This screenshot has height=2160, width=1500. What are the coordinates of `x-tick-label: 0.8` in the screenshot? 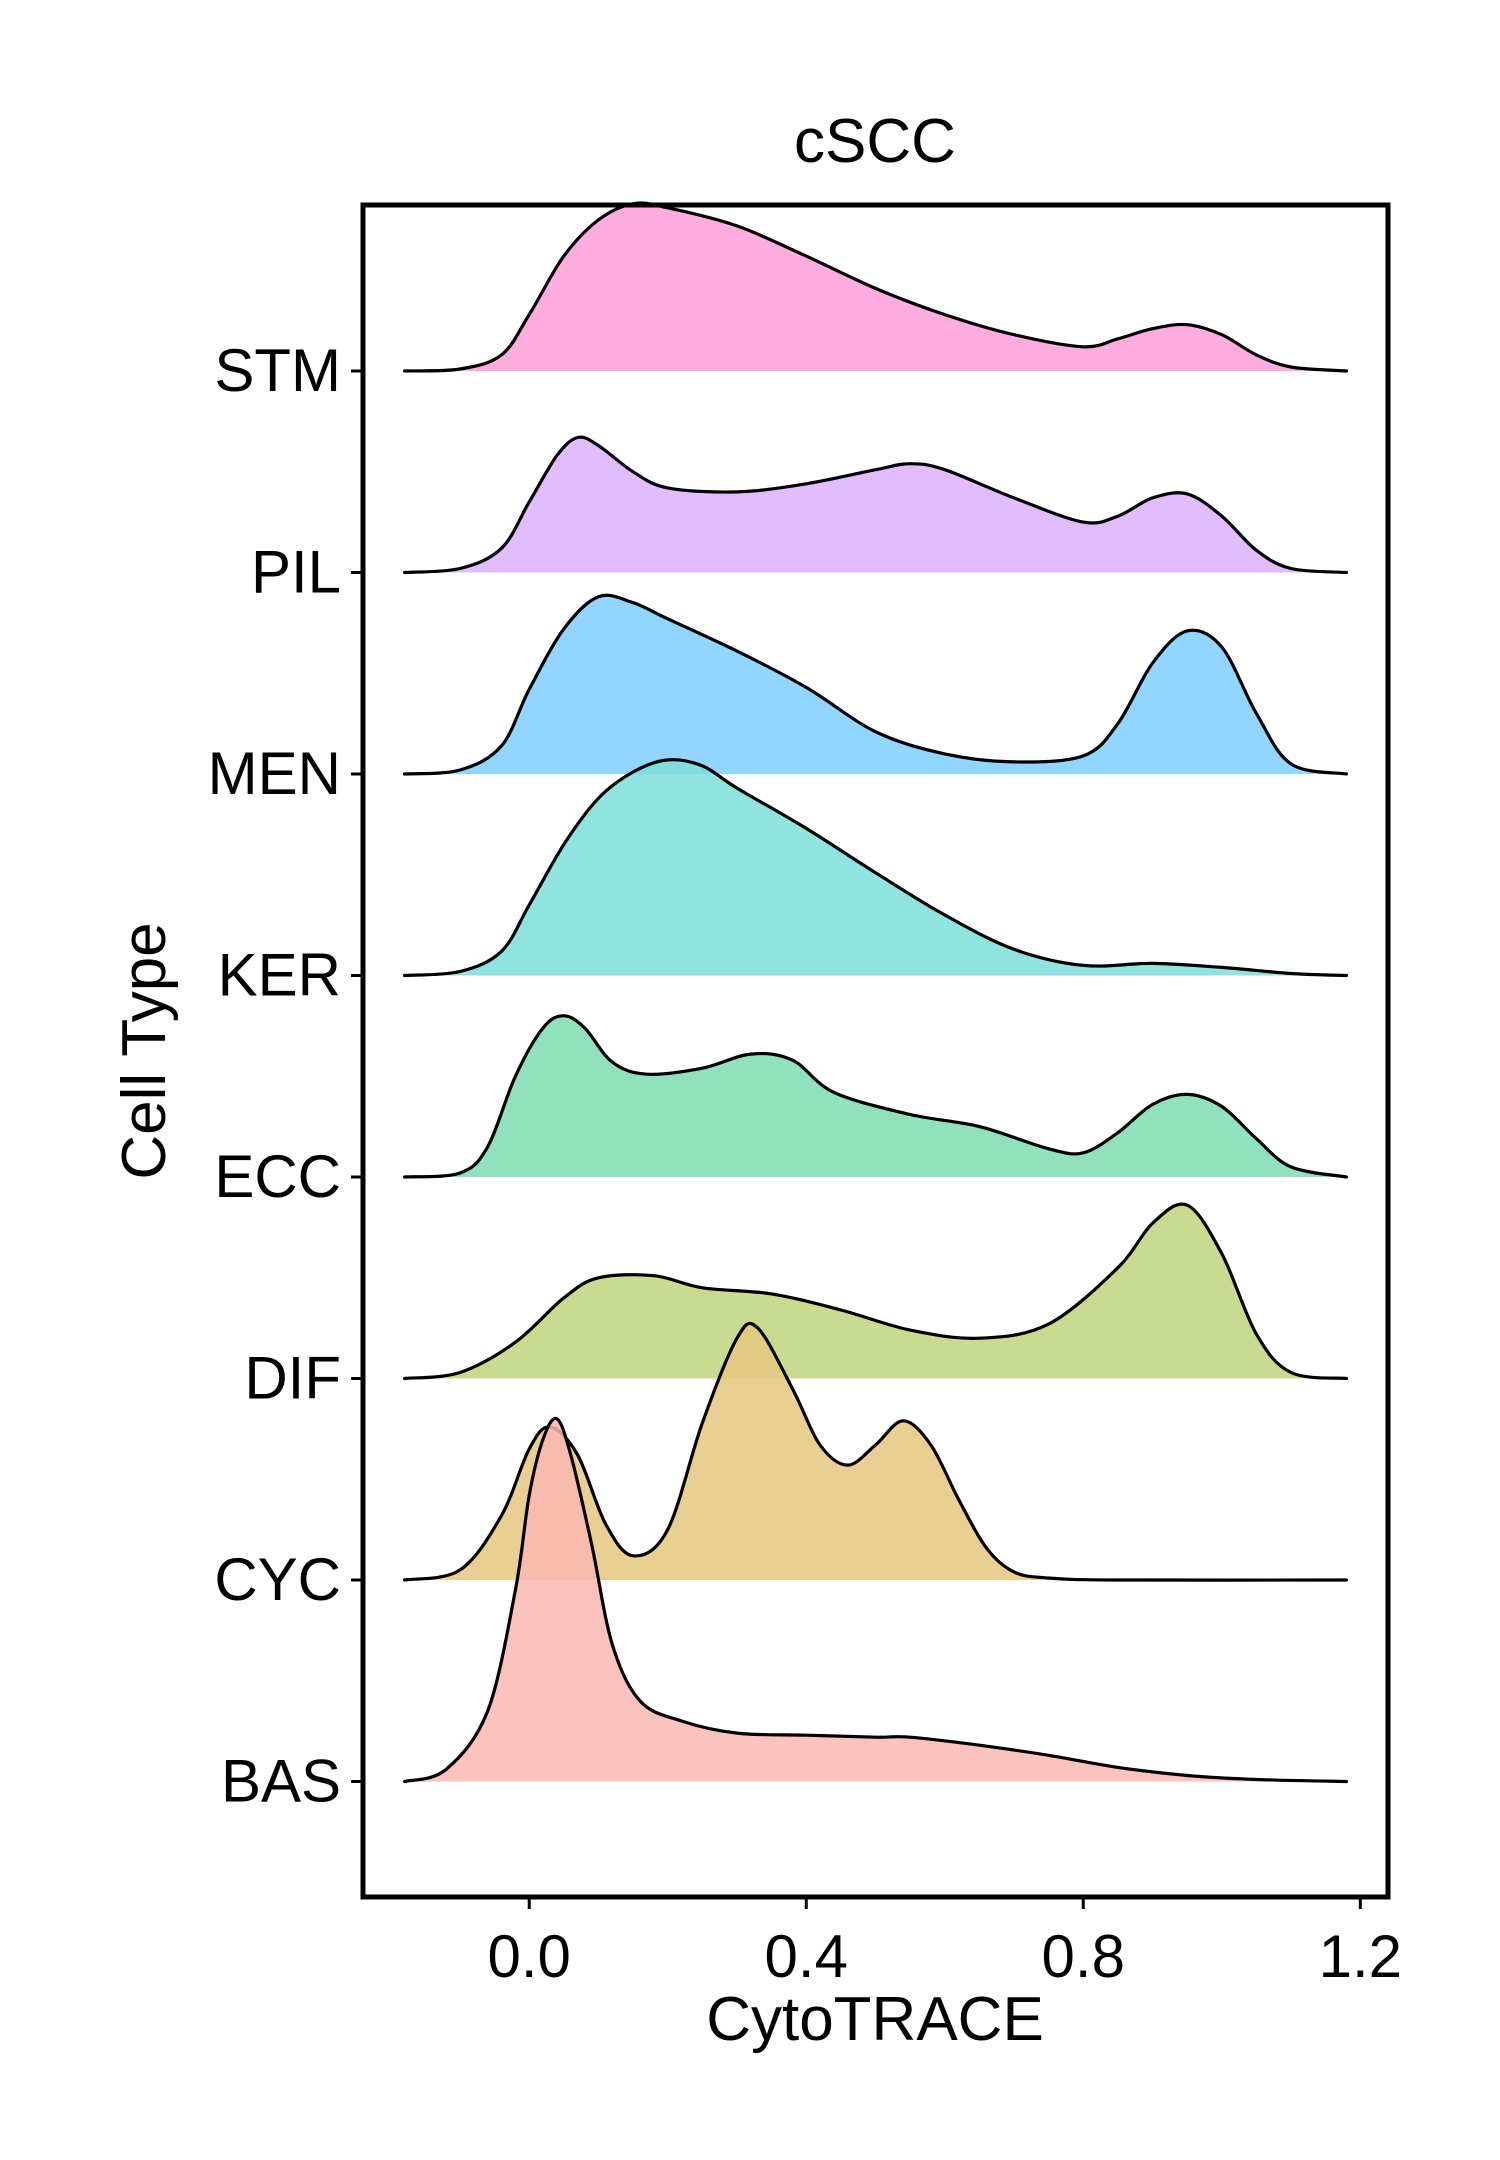 It's located at (1083, 1956).